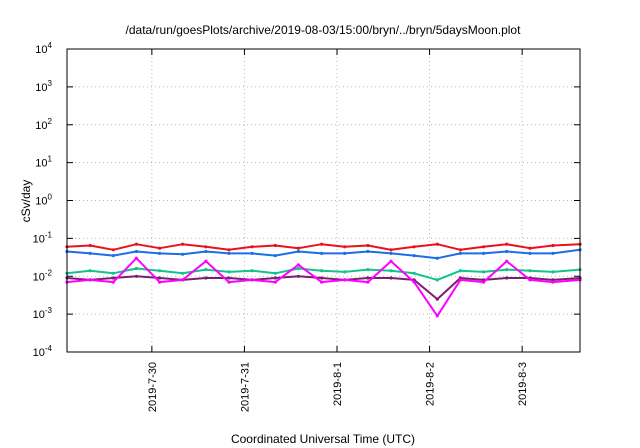  What do you see at coordinates (323, 439) in the screenshot?
I see `x-axis-label: Coordinated Universal Time (UTC)` at bounding box center [323, 439].